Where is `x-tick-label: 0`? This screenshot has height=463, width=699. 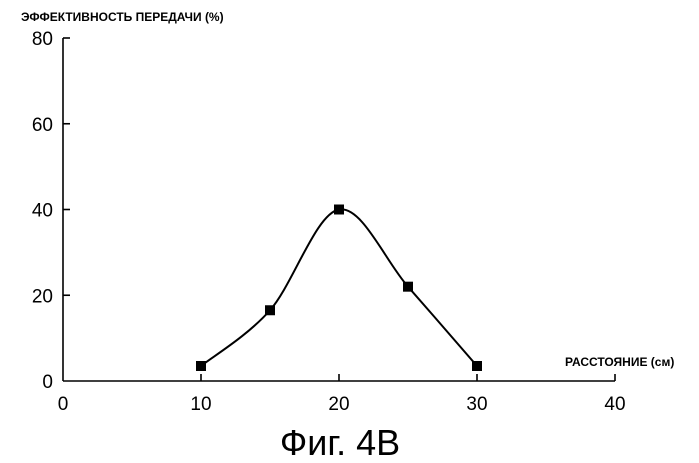
x-tick-label: 0 is located at coordinates (63, 404).